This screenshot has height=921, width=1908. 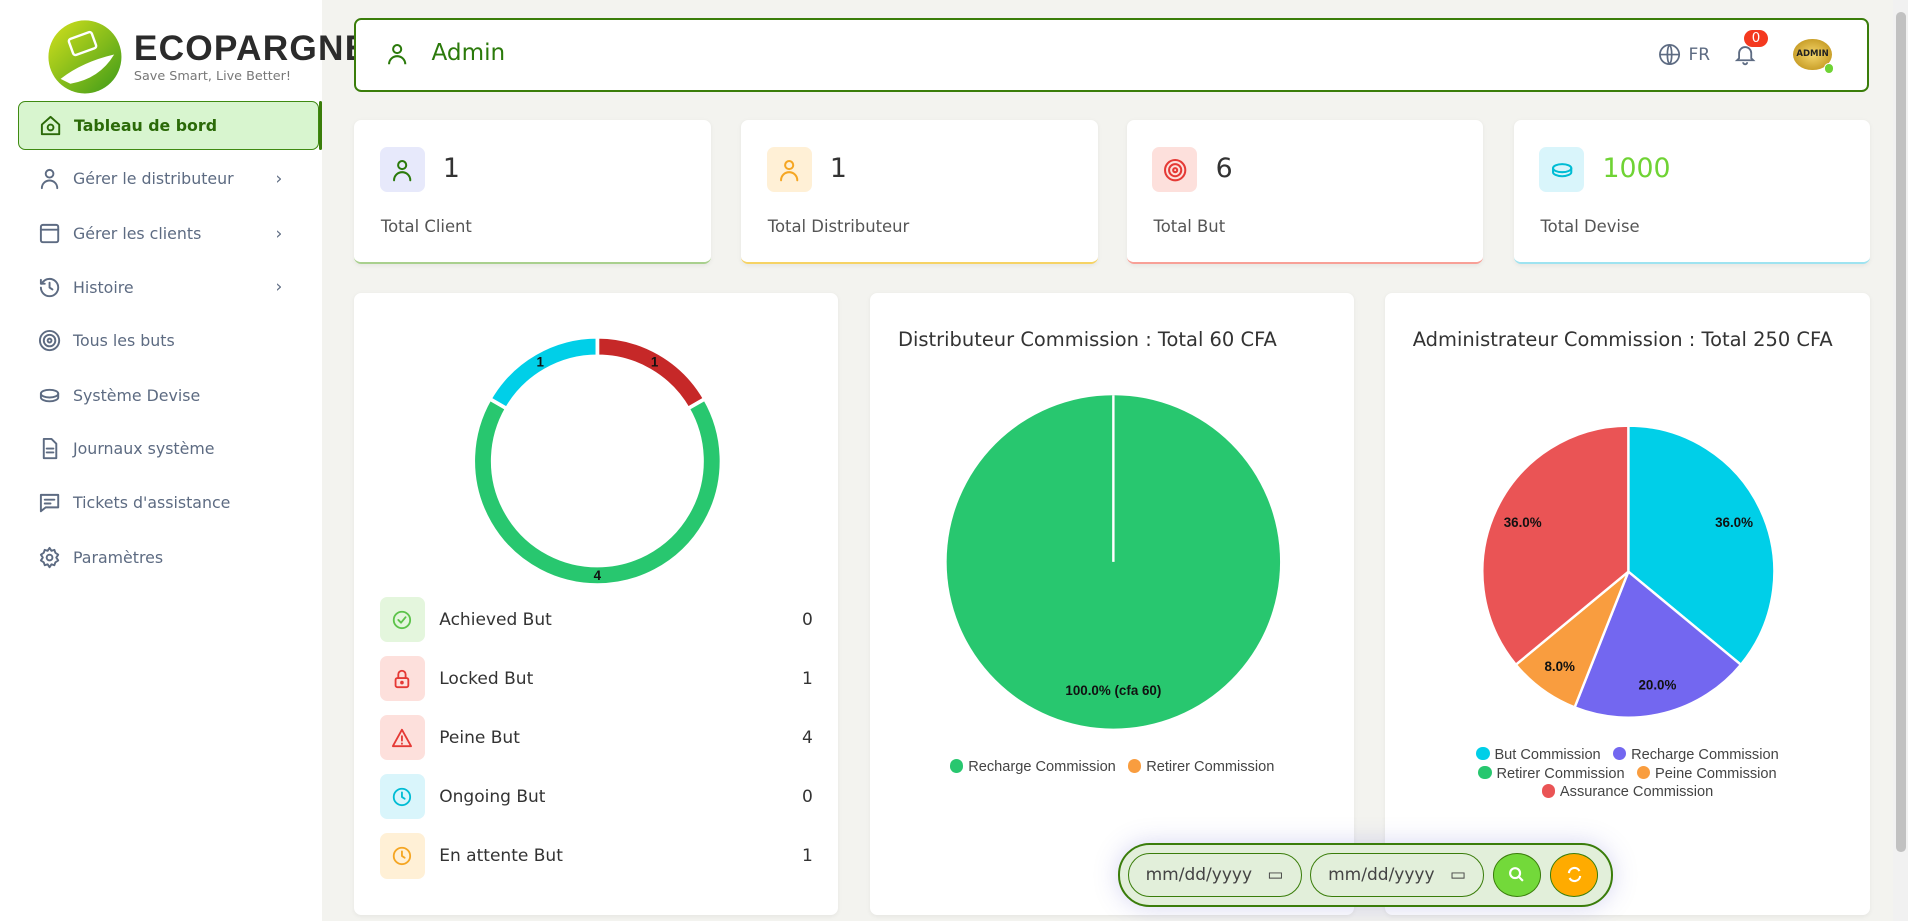 What do you see at coordinates (1590, 226) in the screenshot?
I see `stat-label: Total Devise` at bounding box center [1590, 226].